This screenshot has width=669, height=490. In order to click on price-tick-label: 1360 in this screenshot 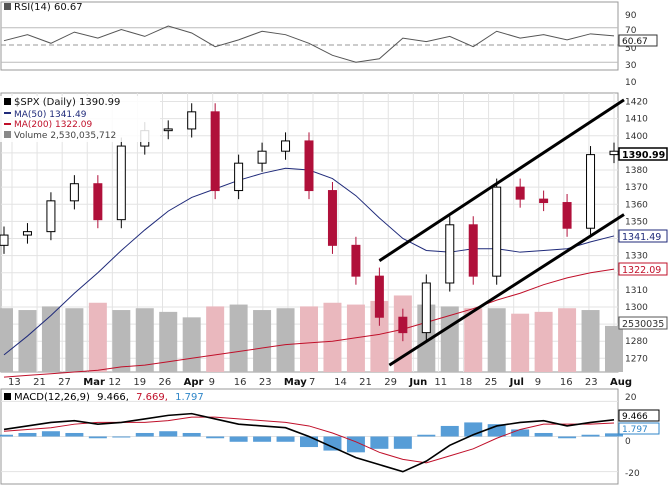, I will do `click(636, 205)`.